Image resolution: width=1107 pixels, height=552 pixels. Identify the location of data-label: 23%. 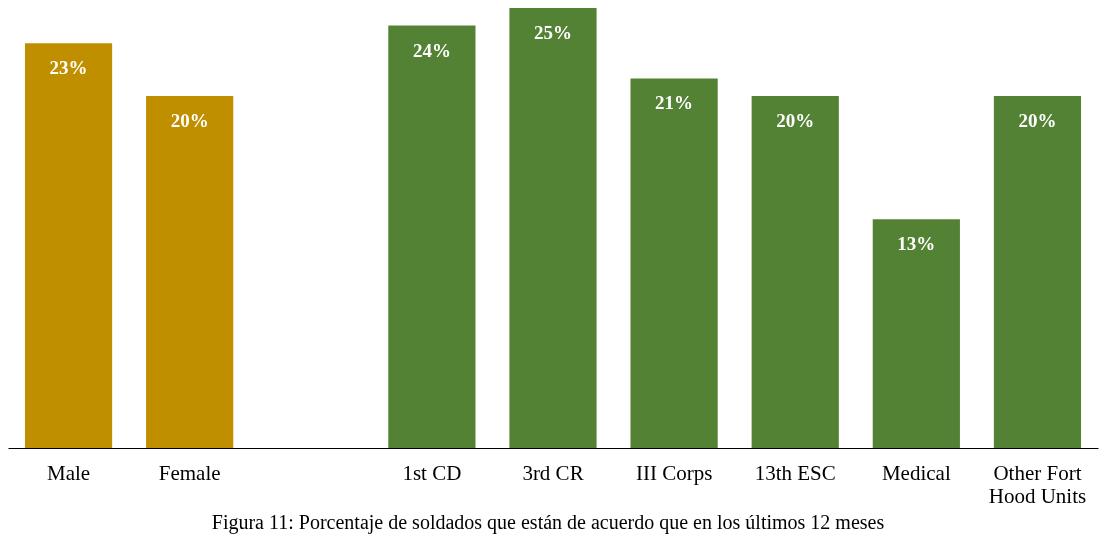
(68, 68).